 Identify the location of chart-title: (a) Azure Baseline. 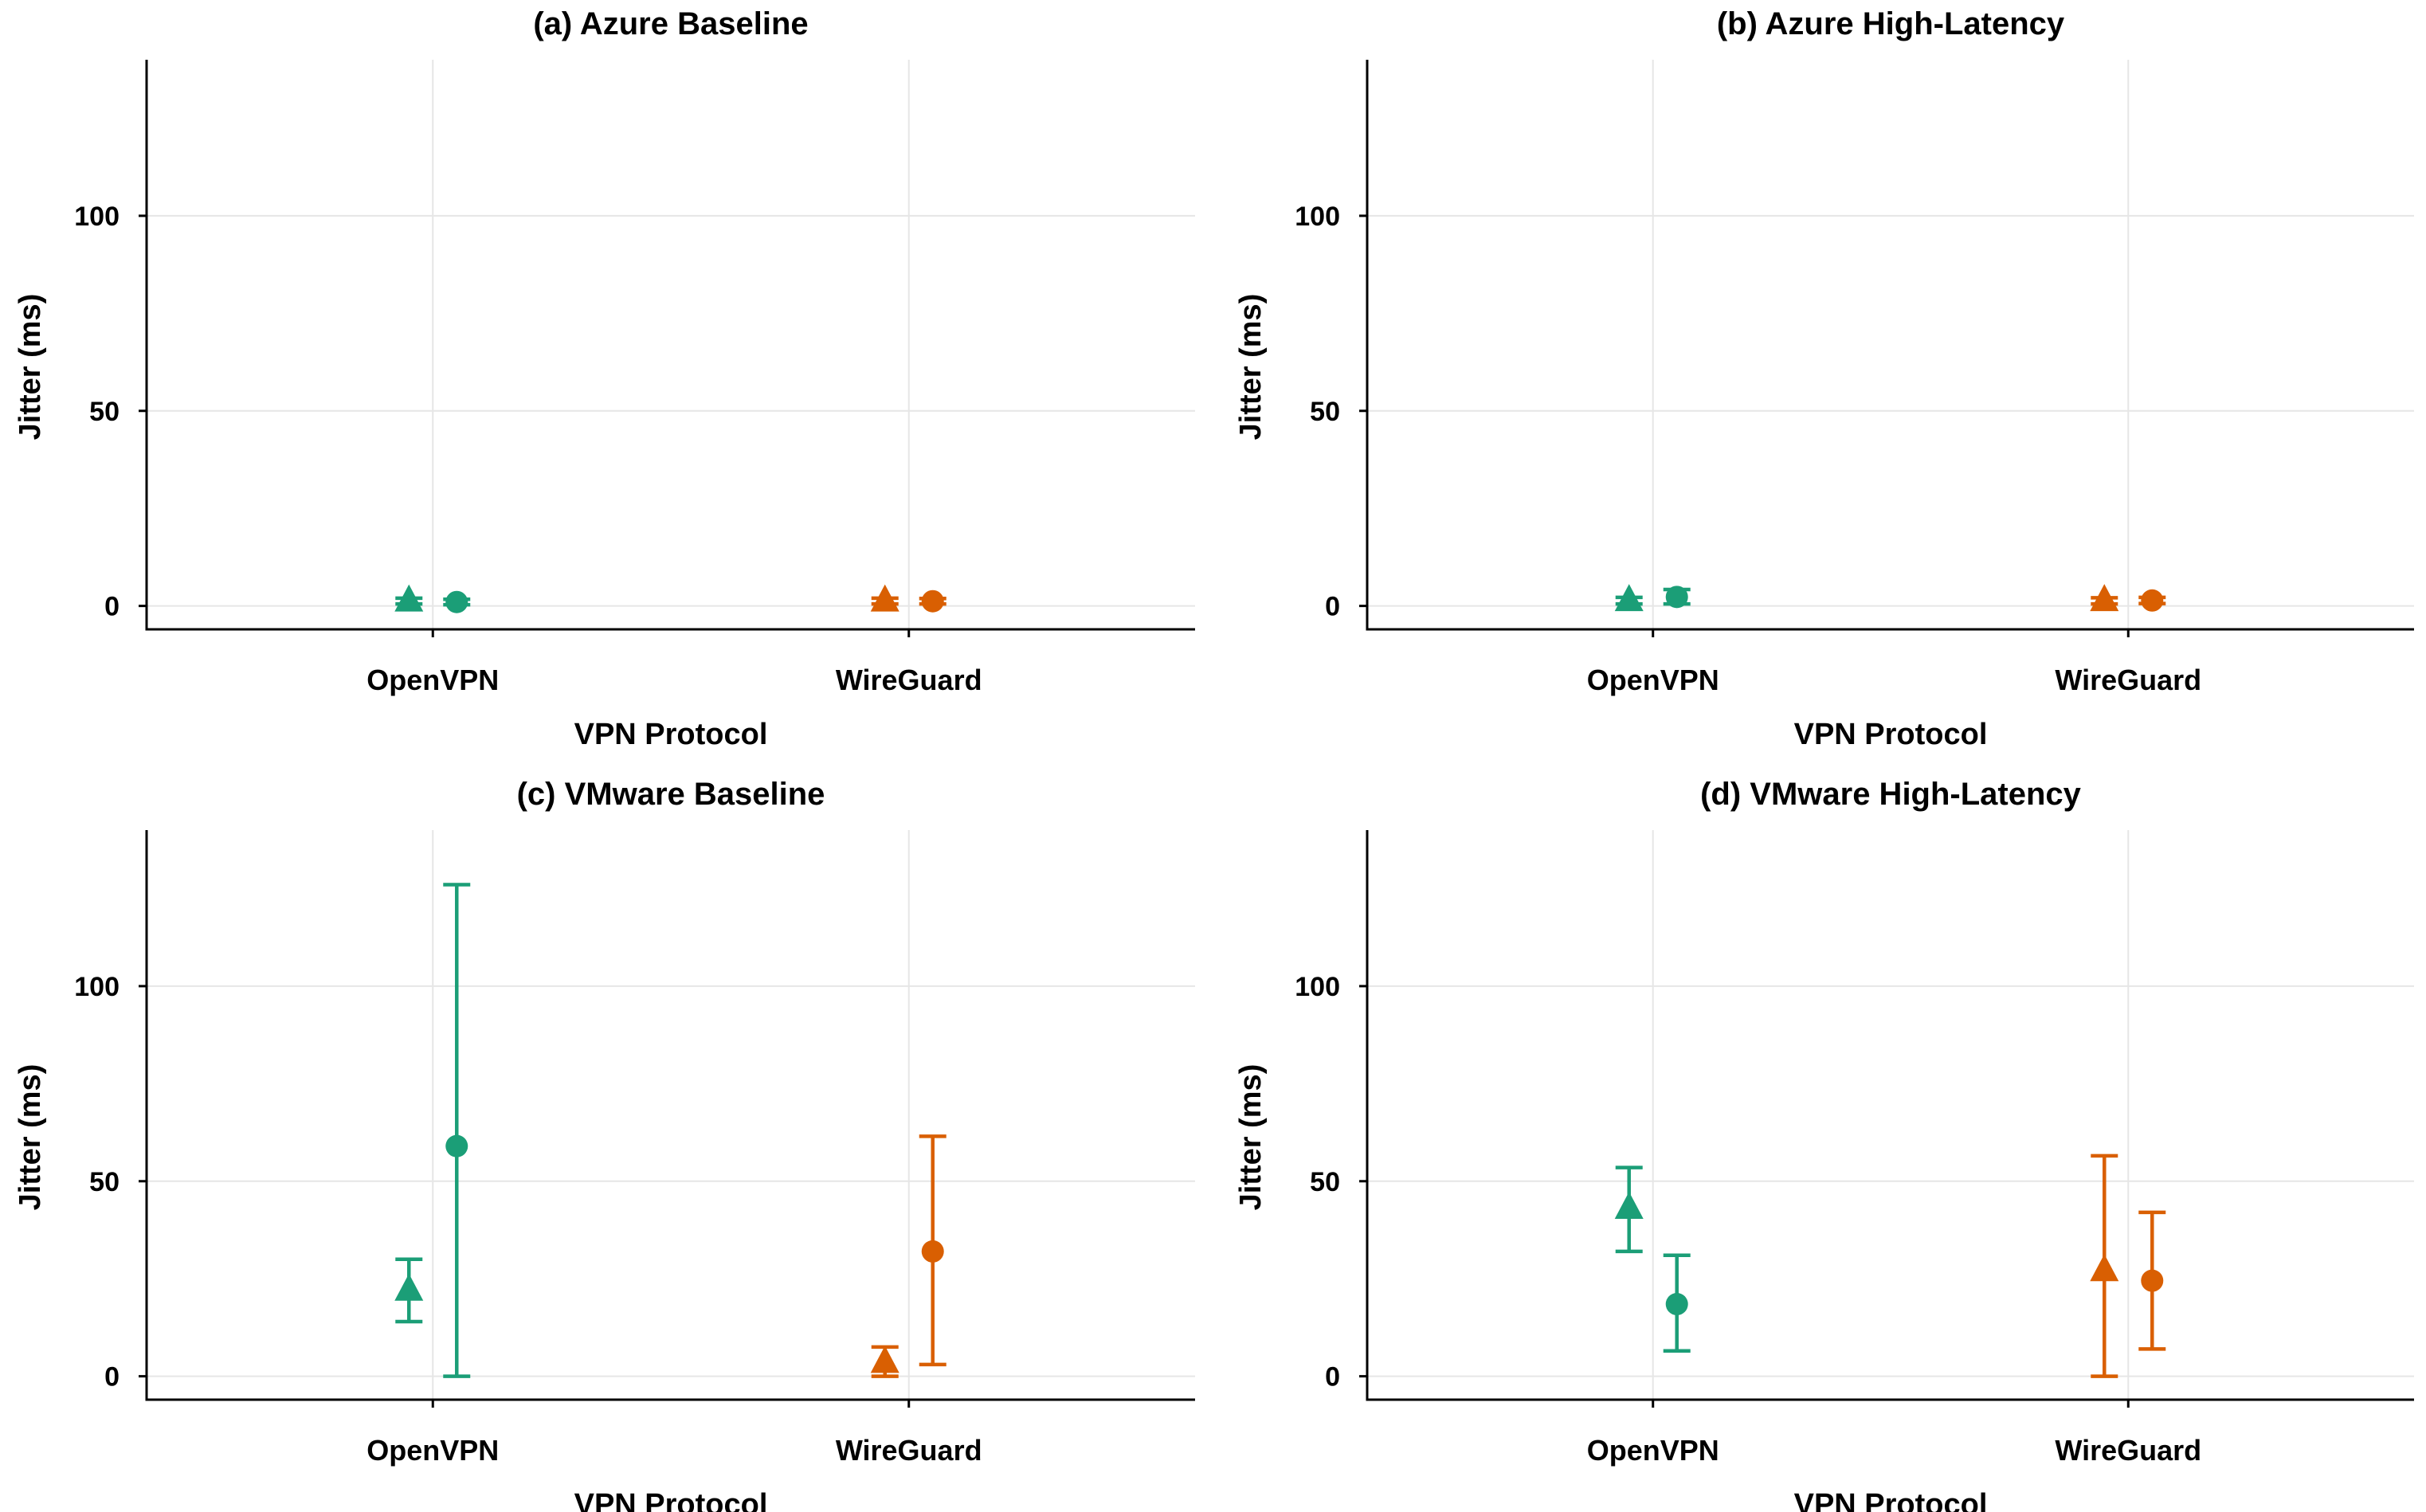
(670, 24).